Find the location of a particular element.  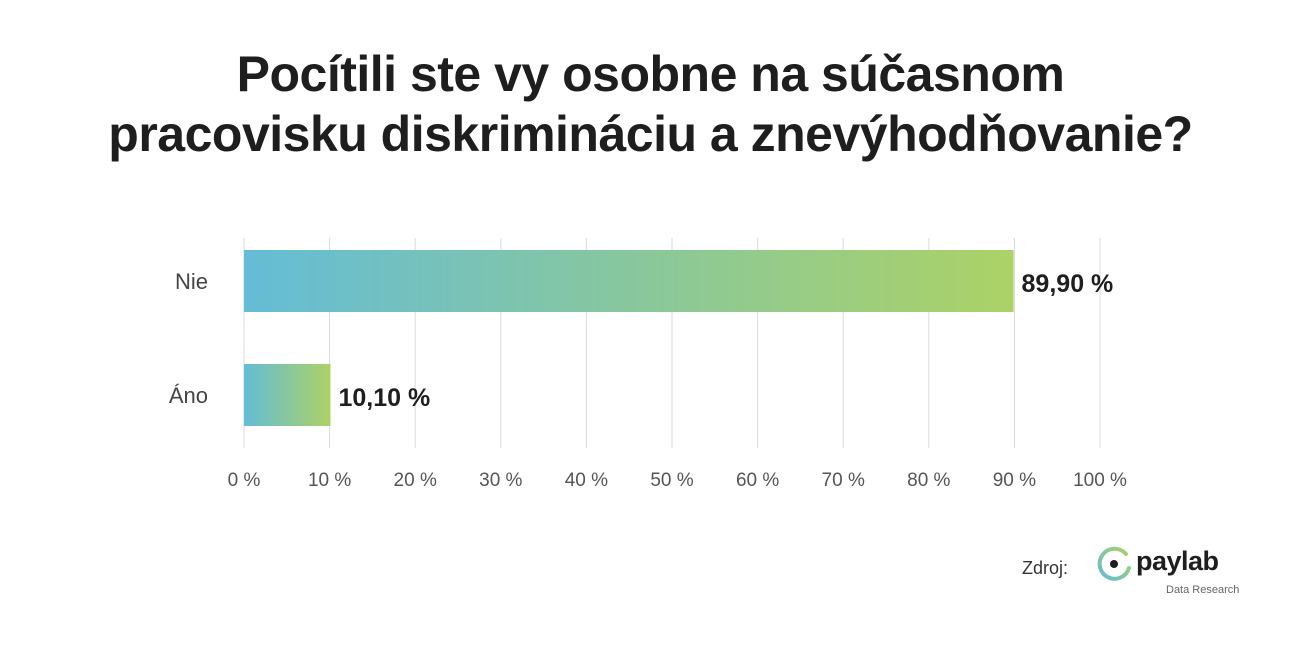

x-tick-label: 90 % is located at coordinates (1014, 480).